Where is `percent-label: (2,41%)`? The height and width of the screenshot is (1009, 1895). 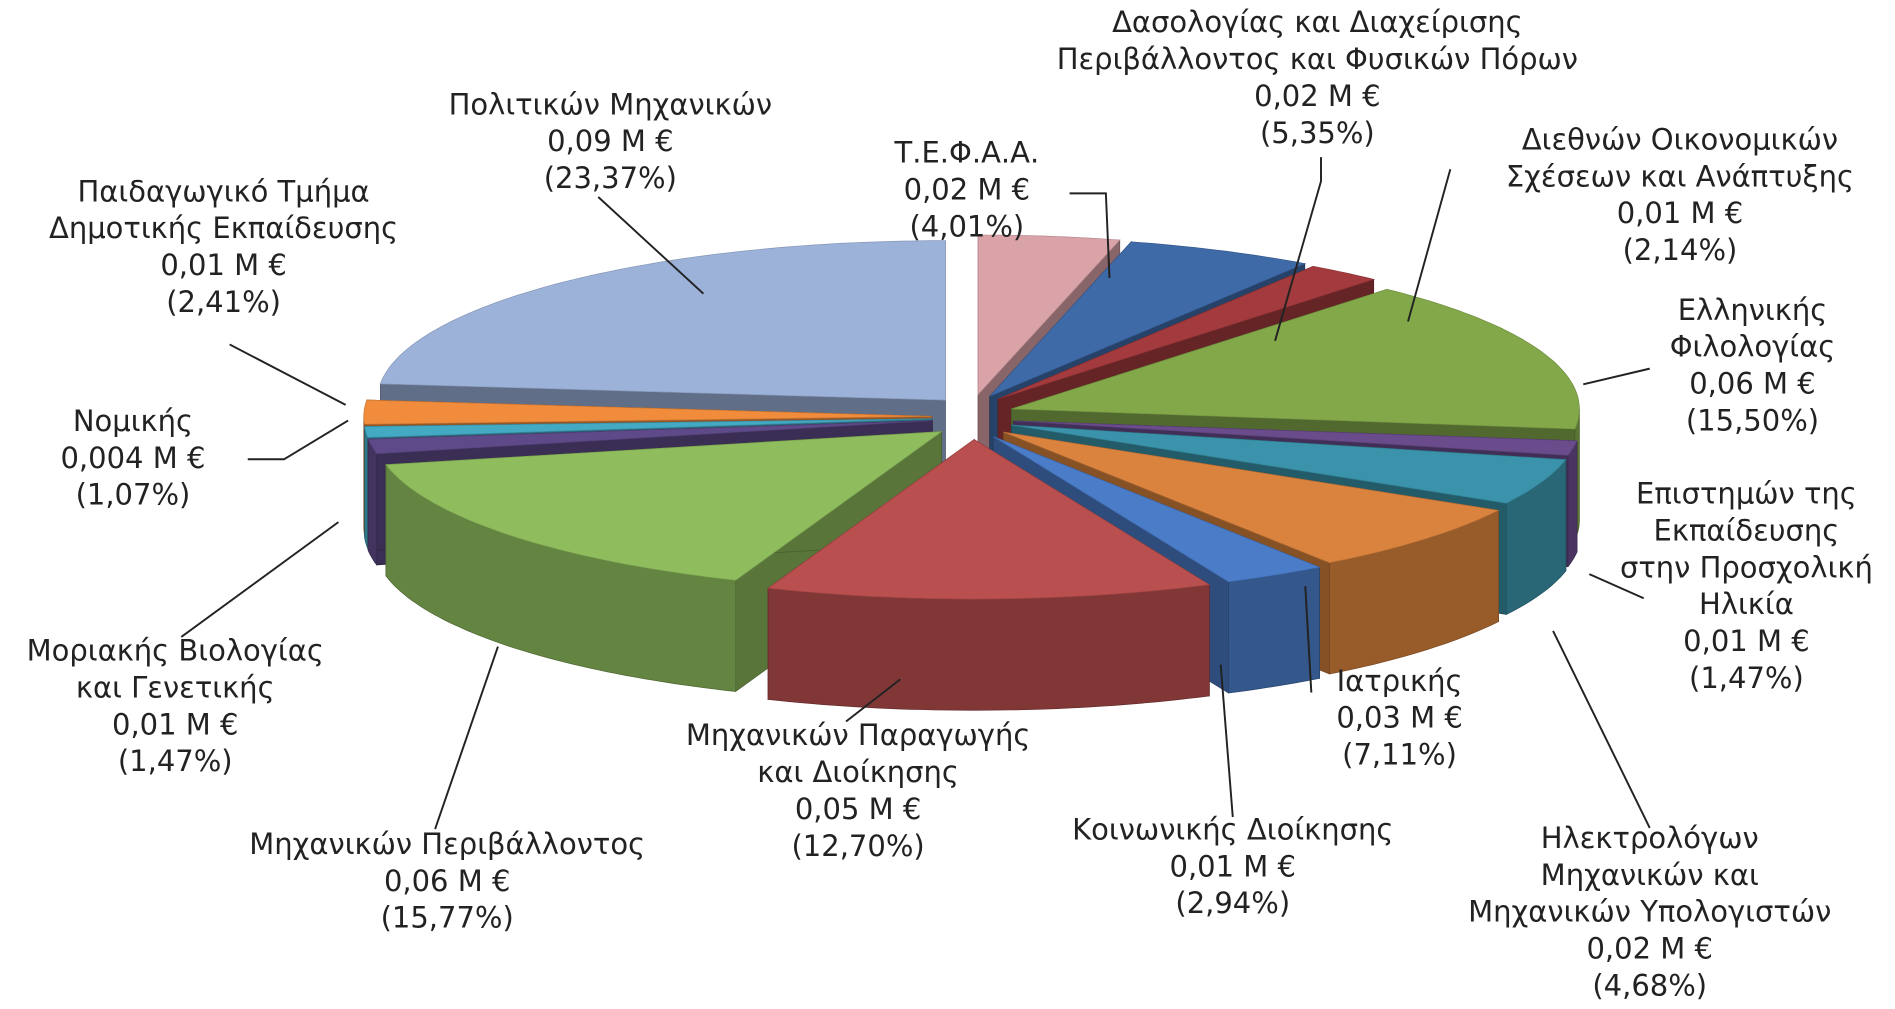
percent-label: (2,41%) is located at coordinates (223, 302).